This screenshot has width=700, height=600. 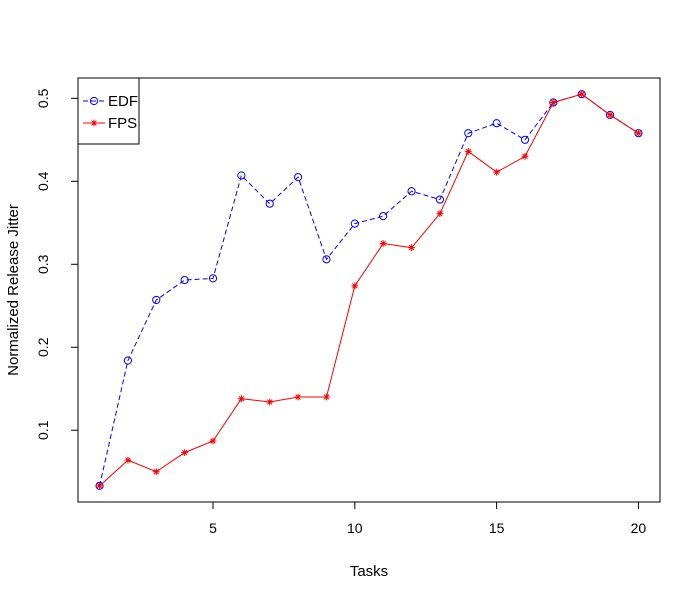 What do you see at coordinates (428, 518) in the screenshot?
I see `x-axis: 5 10 15 20` at bounding box center [428, 518].